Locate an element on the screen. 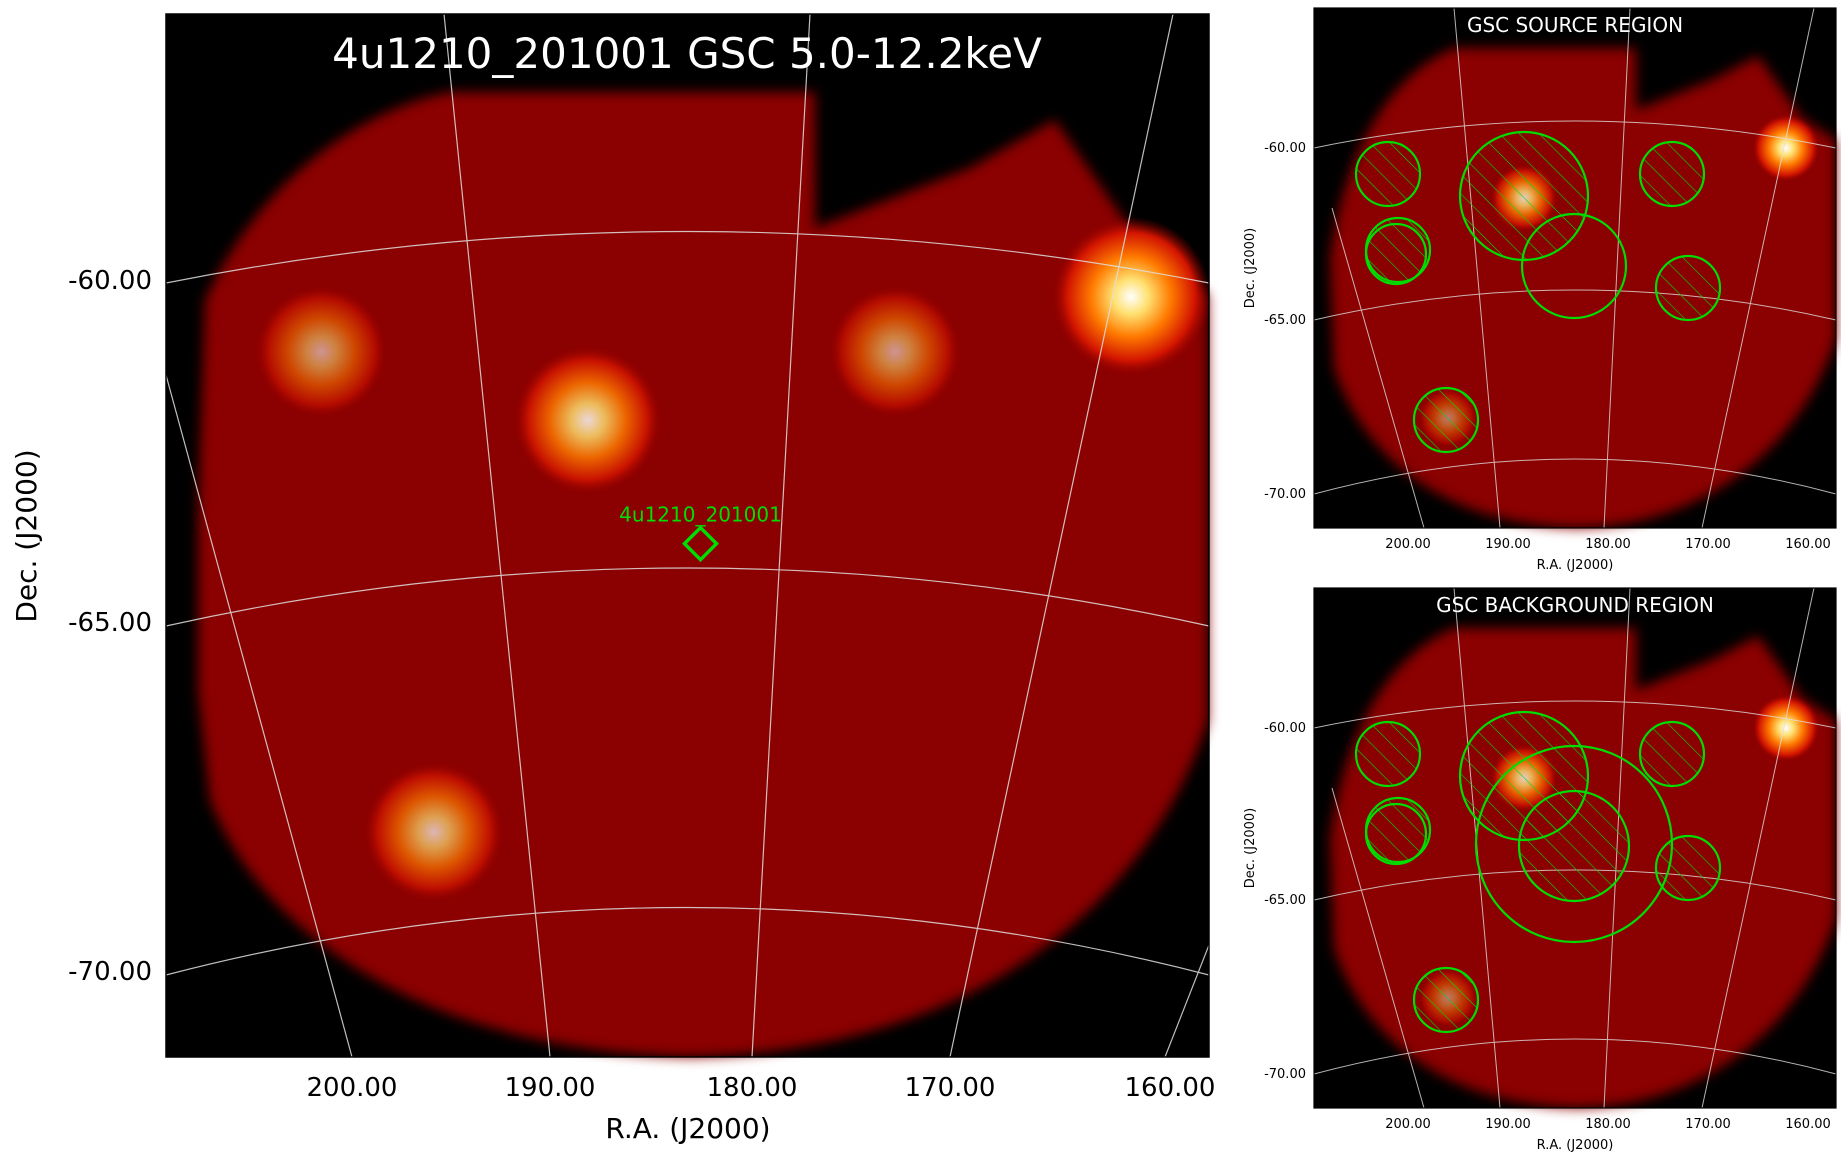 This screenshot has width=1841, height=1156. main-y-tick-labels: -60.00 -65.00 -70.00 is located at coordinates (110, 626).